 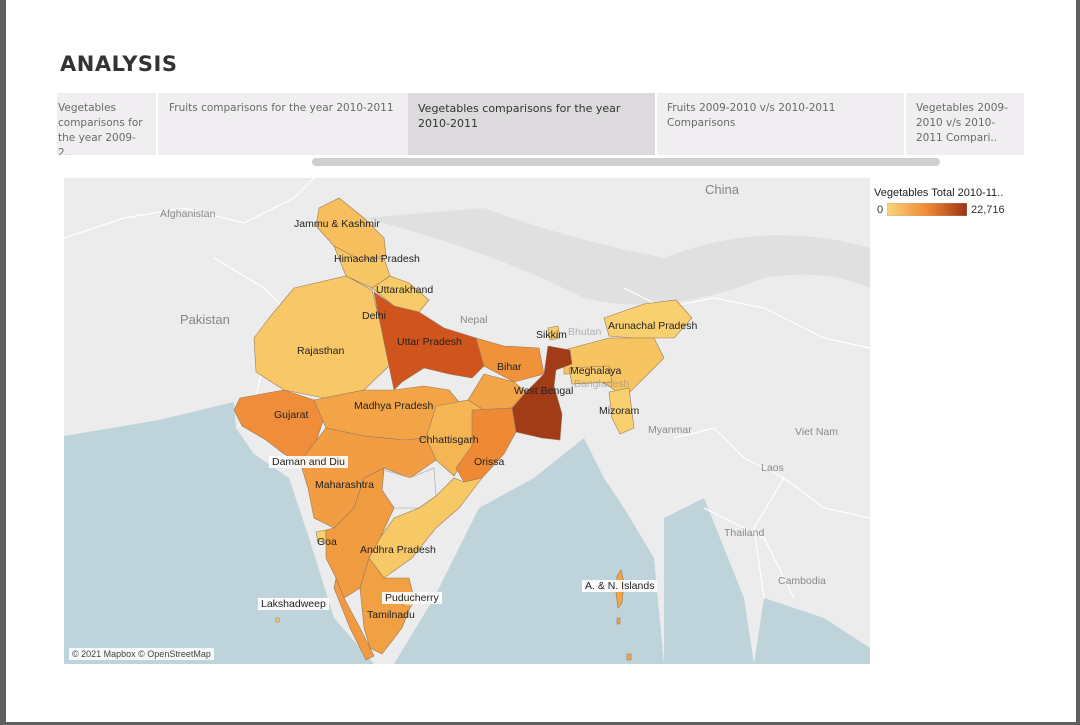 What do you see at coordinates (709, 581) in the screenshot?
I see `andaman-sea` at bounding box center [709, 581].